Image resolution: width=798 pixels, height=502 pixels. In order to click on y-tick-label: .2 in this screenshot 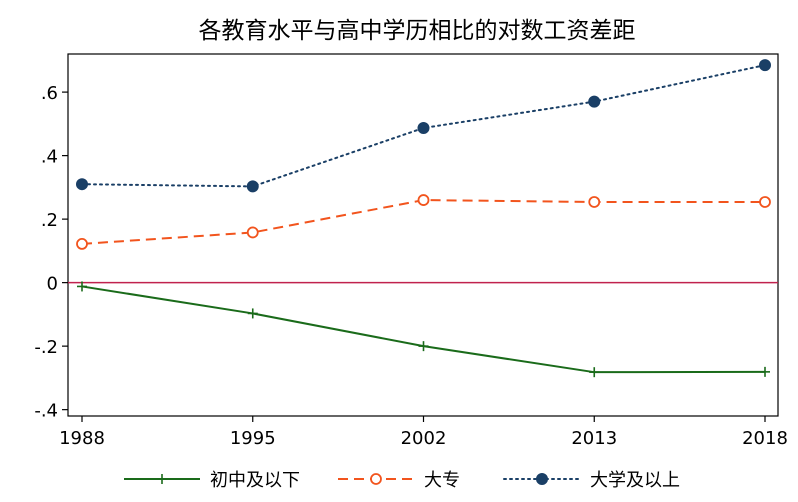, I will do `click(49, 220)`.